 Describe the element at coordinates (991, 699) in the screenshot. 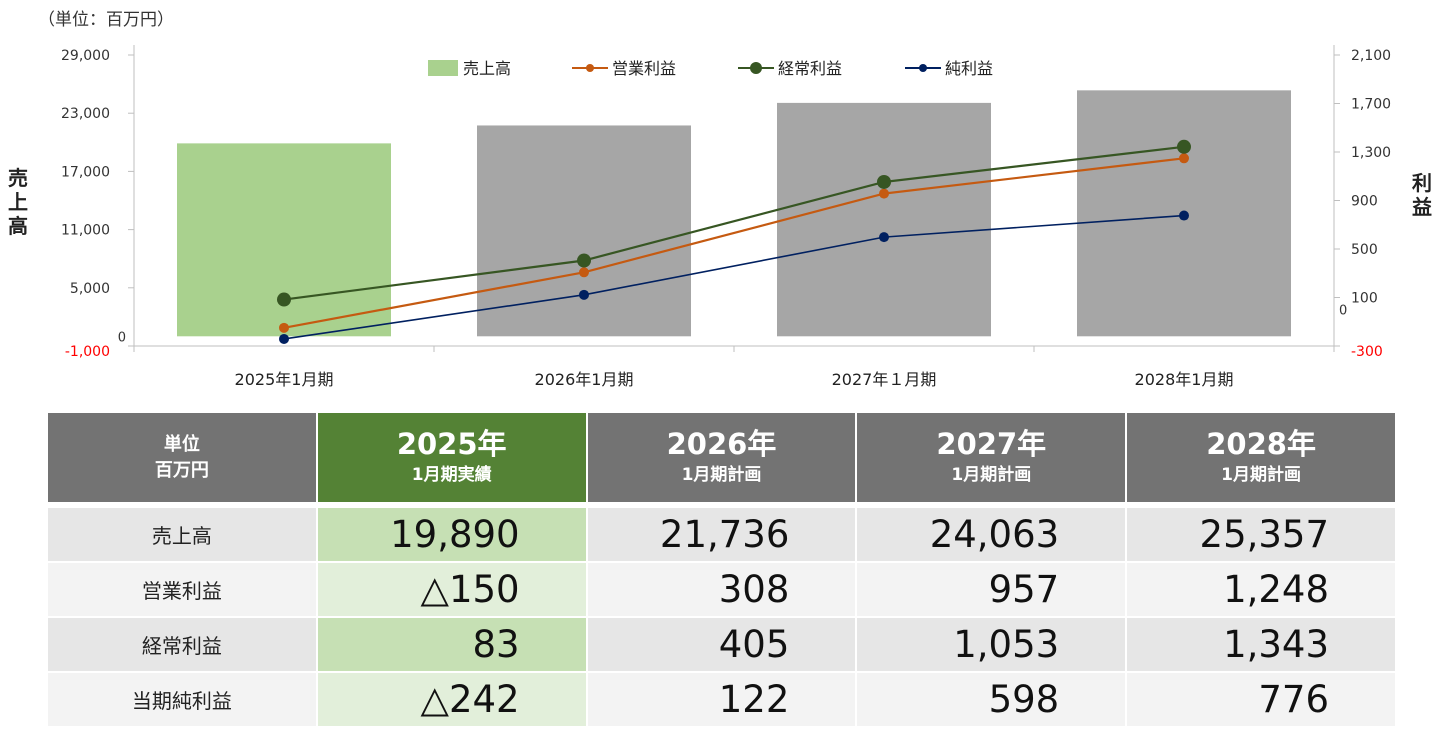

I see `table-cell: 598` at that location.